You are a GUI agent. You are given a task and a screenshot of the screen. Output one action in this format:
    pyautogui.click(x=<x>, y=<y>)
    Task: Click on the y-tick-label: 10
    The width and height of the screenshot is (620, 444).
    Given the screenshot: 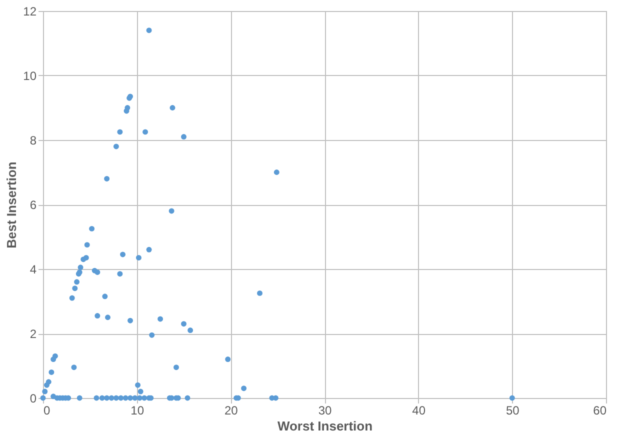 What is the action you would take?
    pyautogui.click(x=30, y=76)
    